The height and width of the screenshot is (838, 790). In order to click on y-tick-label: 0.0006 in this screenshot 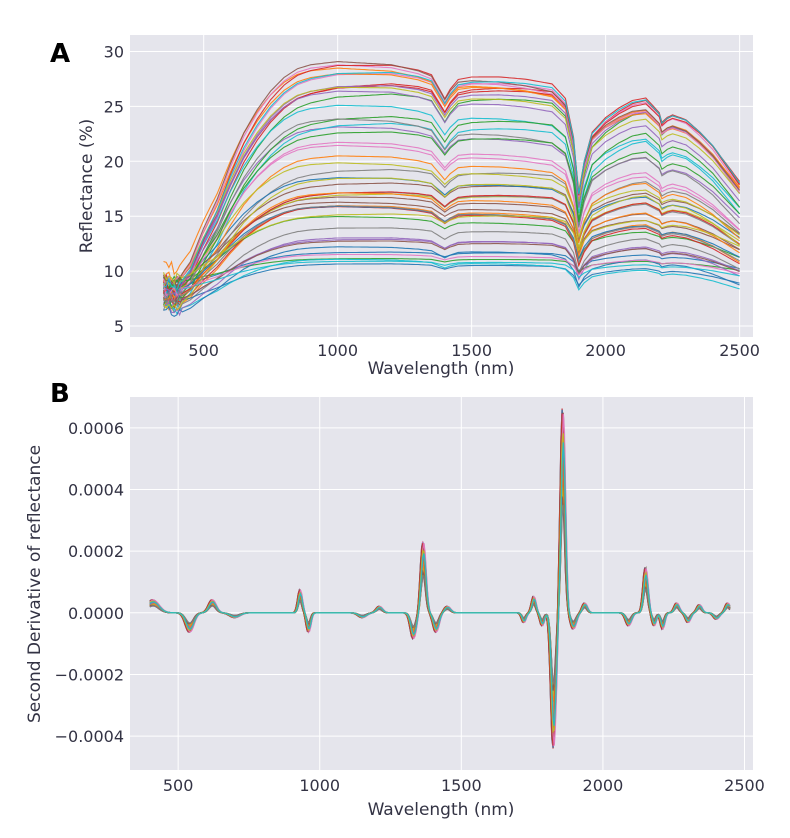, I will do `click(96, 428)`.